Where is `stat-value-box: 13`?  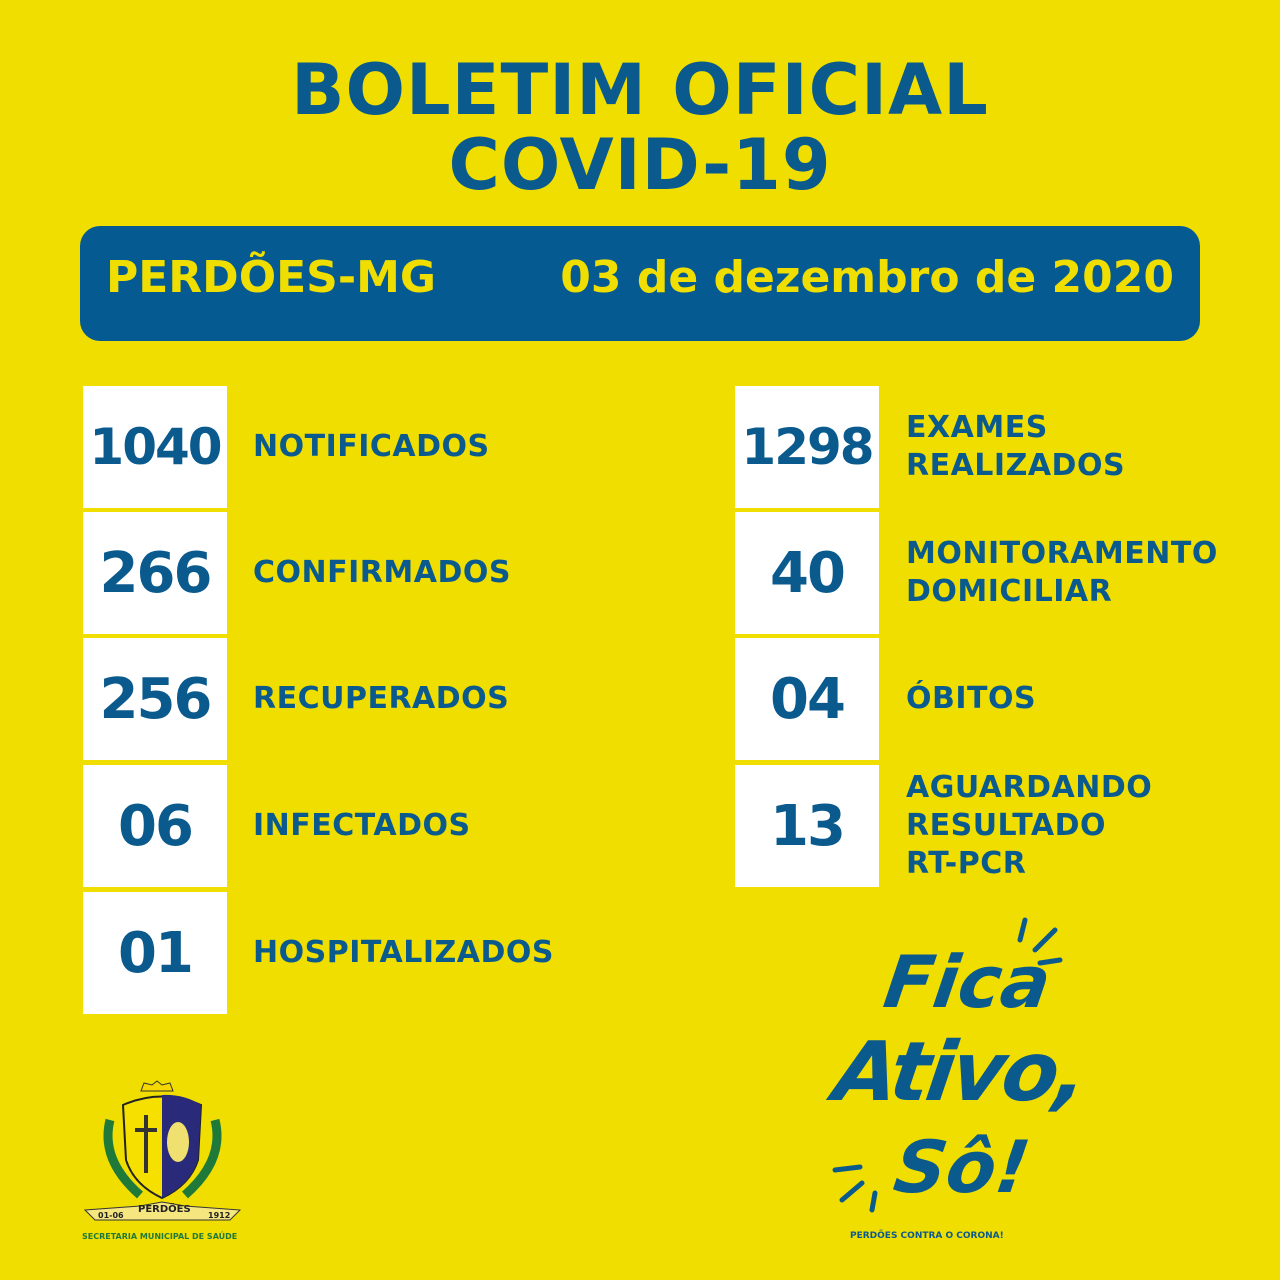
stat-value-box: 13 is located at coordinates (807, 826).